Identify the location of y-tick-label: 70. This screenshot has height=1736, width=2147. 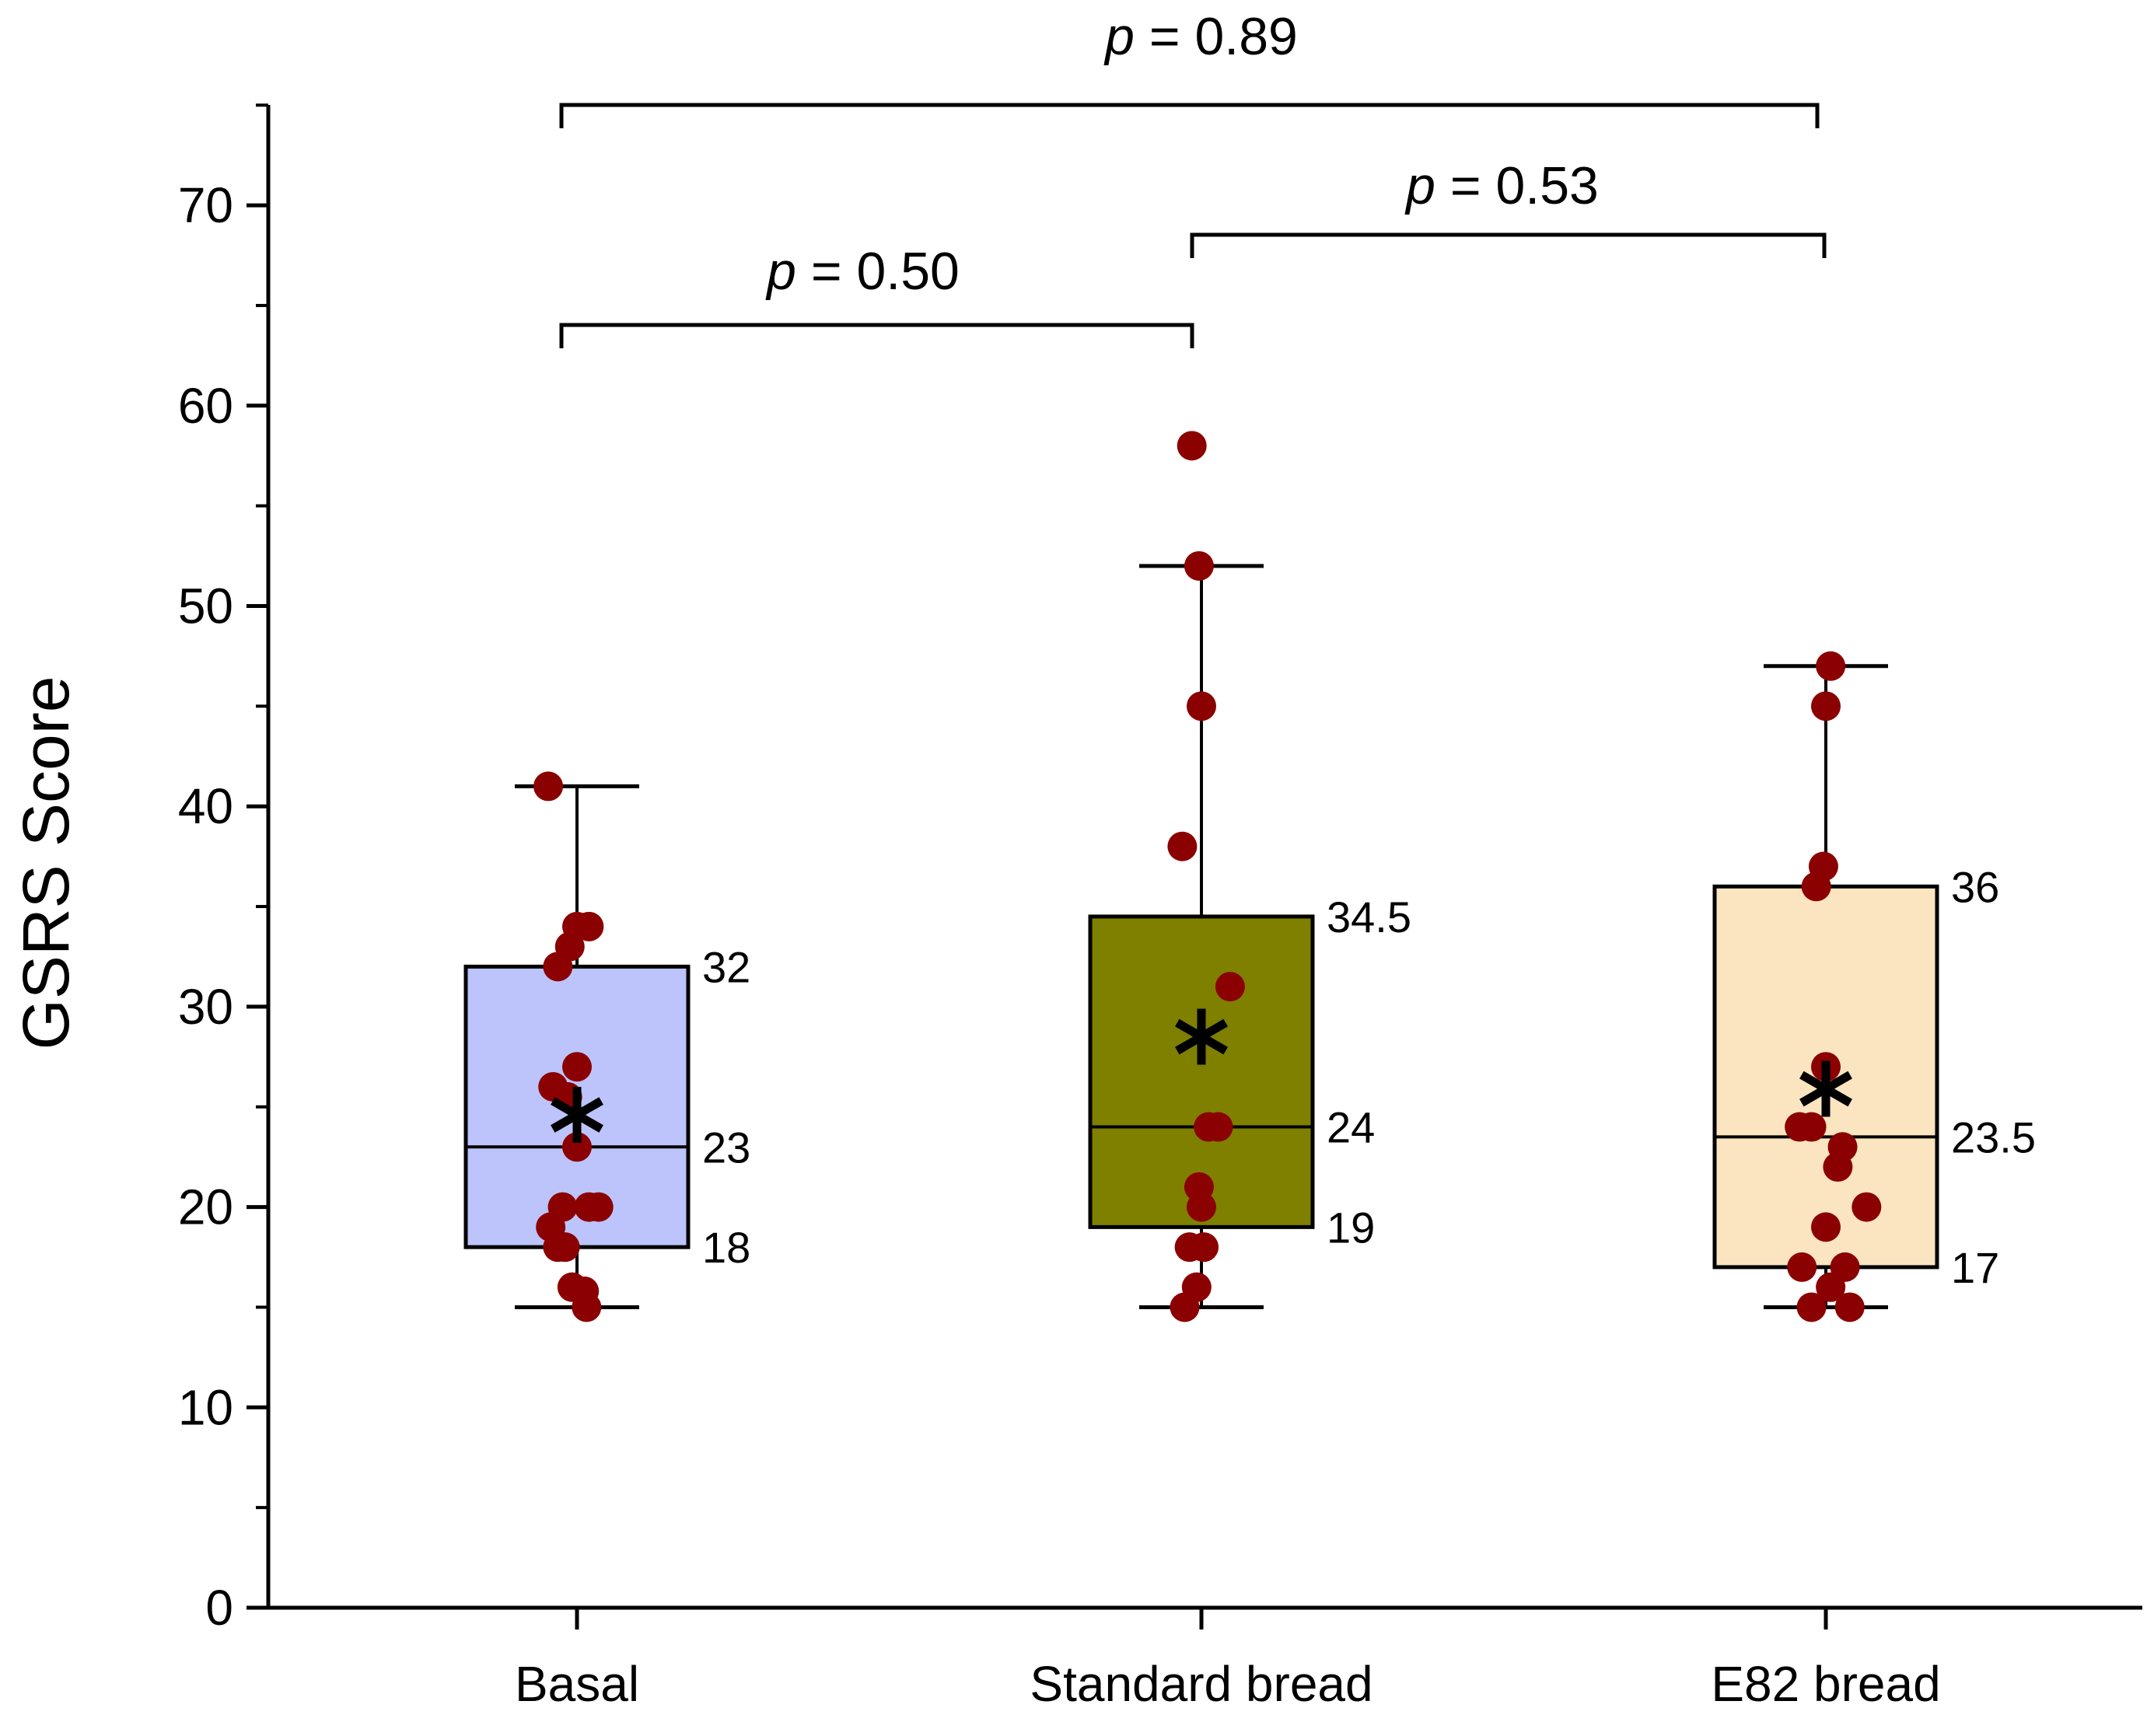
(205, 205).